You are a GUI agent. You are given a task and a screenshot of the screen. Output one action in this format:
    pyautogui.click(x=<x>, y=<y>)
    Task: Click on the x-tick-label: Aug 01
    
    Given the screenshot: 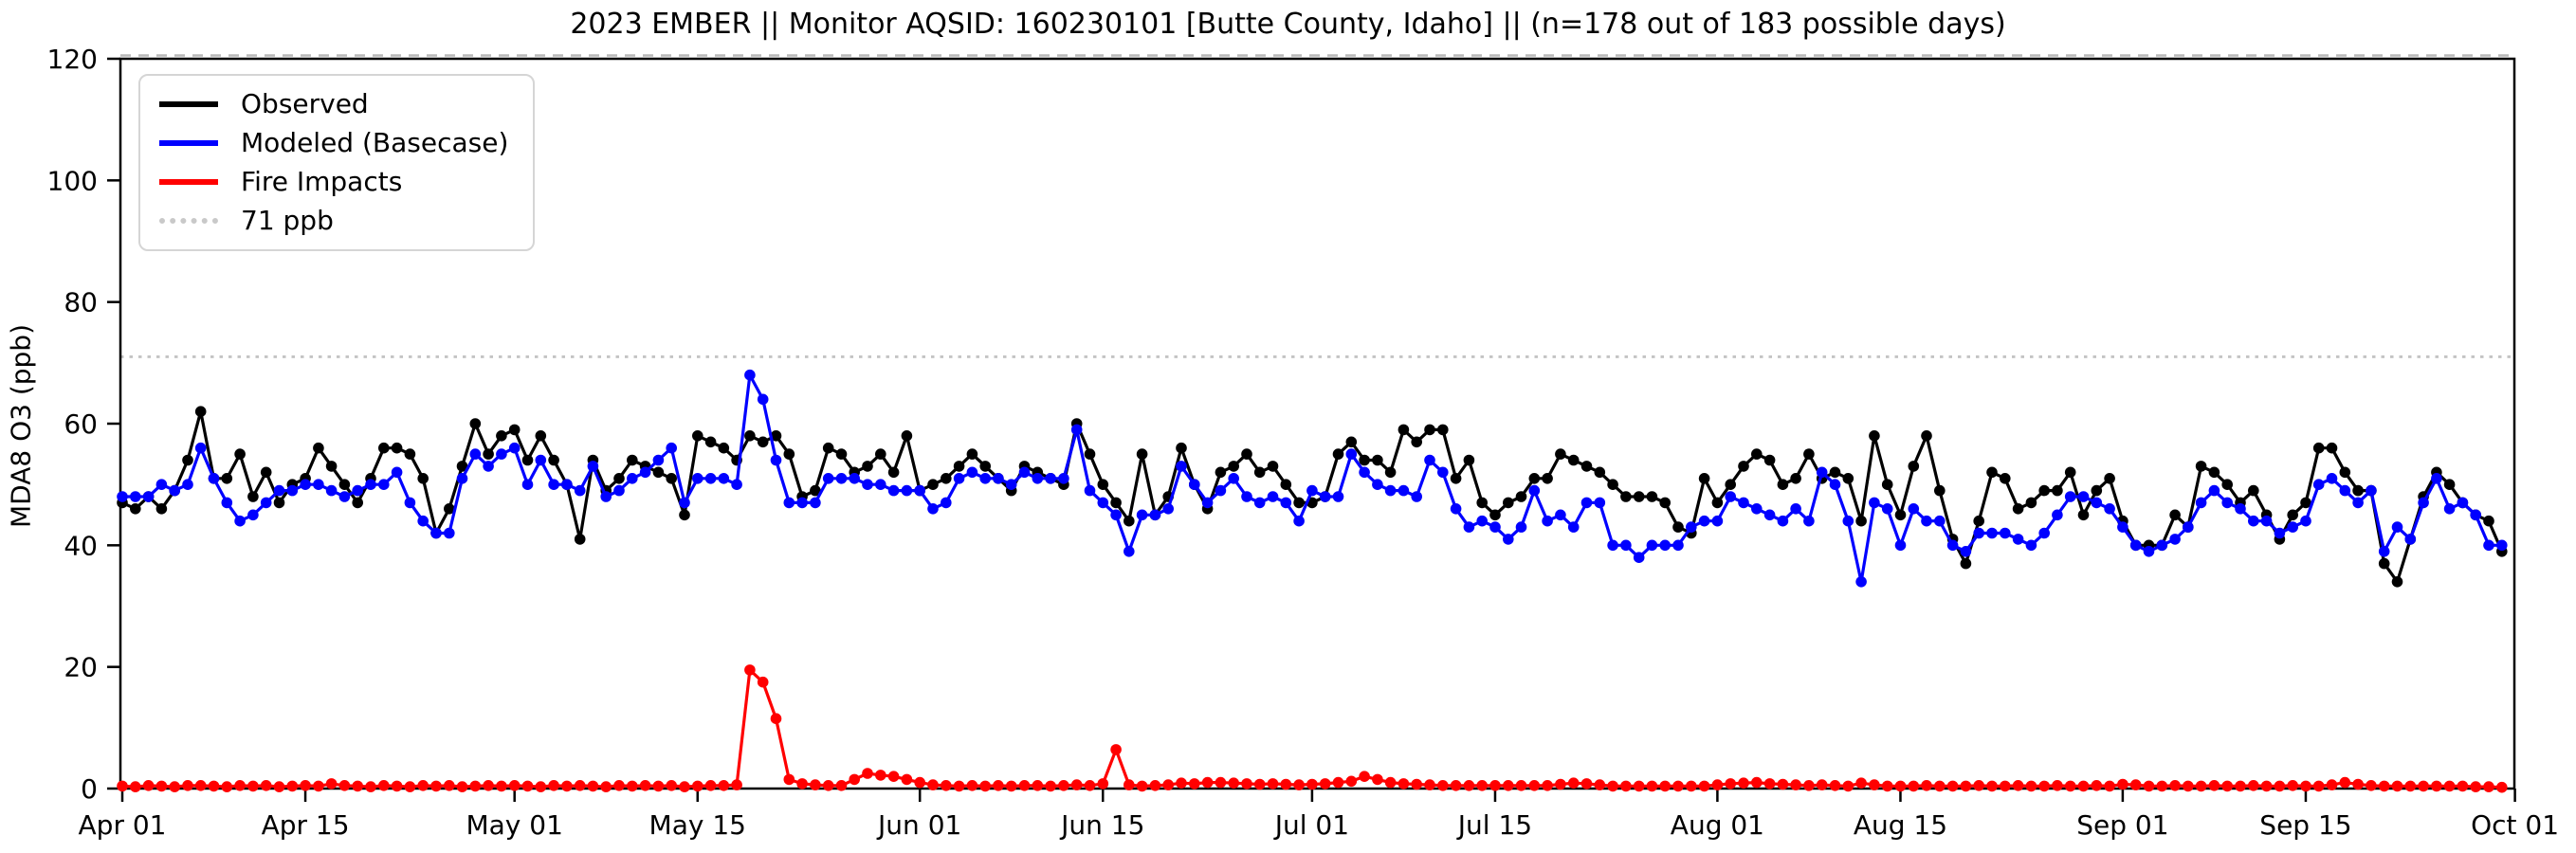 What is the action you would take?
    pyautogui.click(x=1717, y=825)
    